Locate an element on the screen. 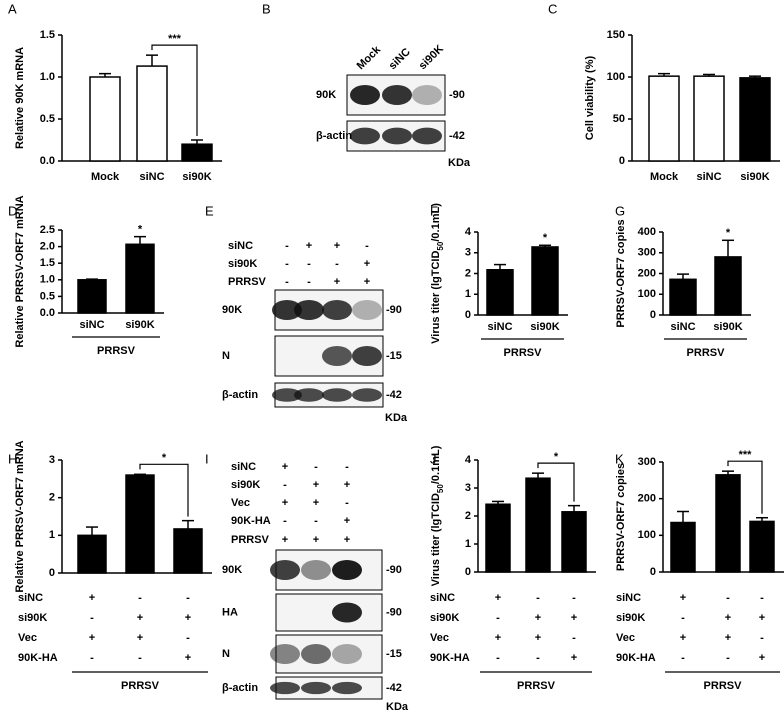  panel-label: A is located at coordinates (12, 8).